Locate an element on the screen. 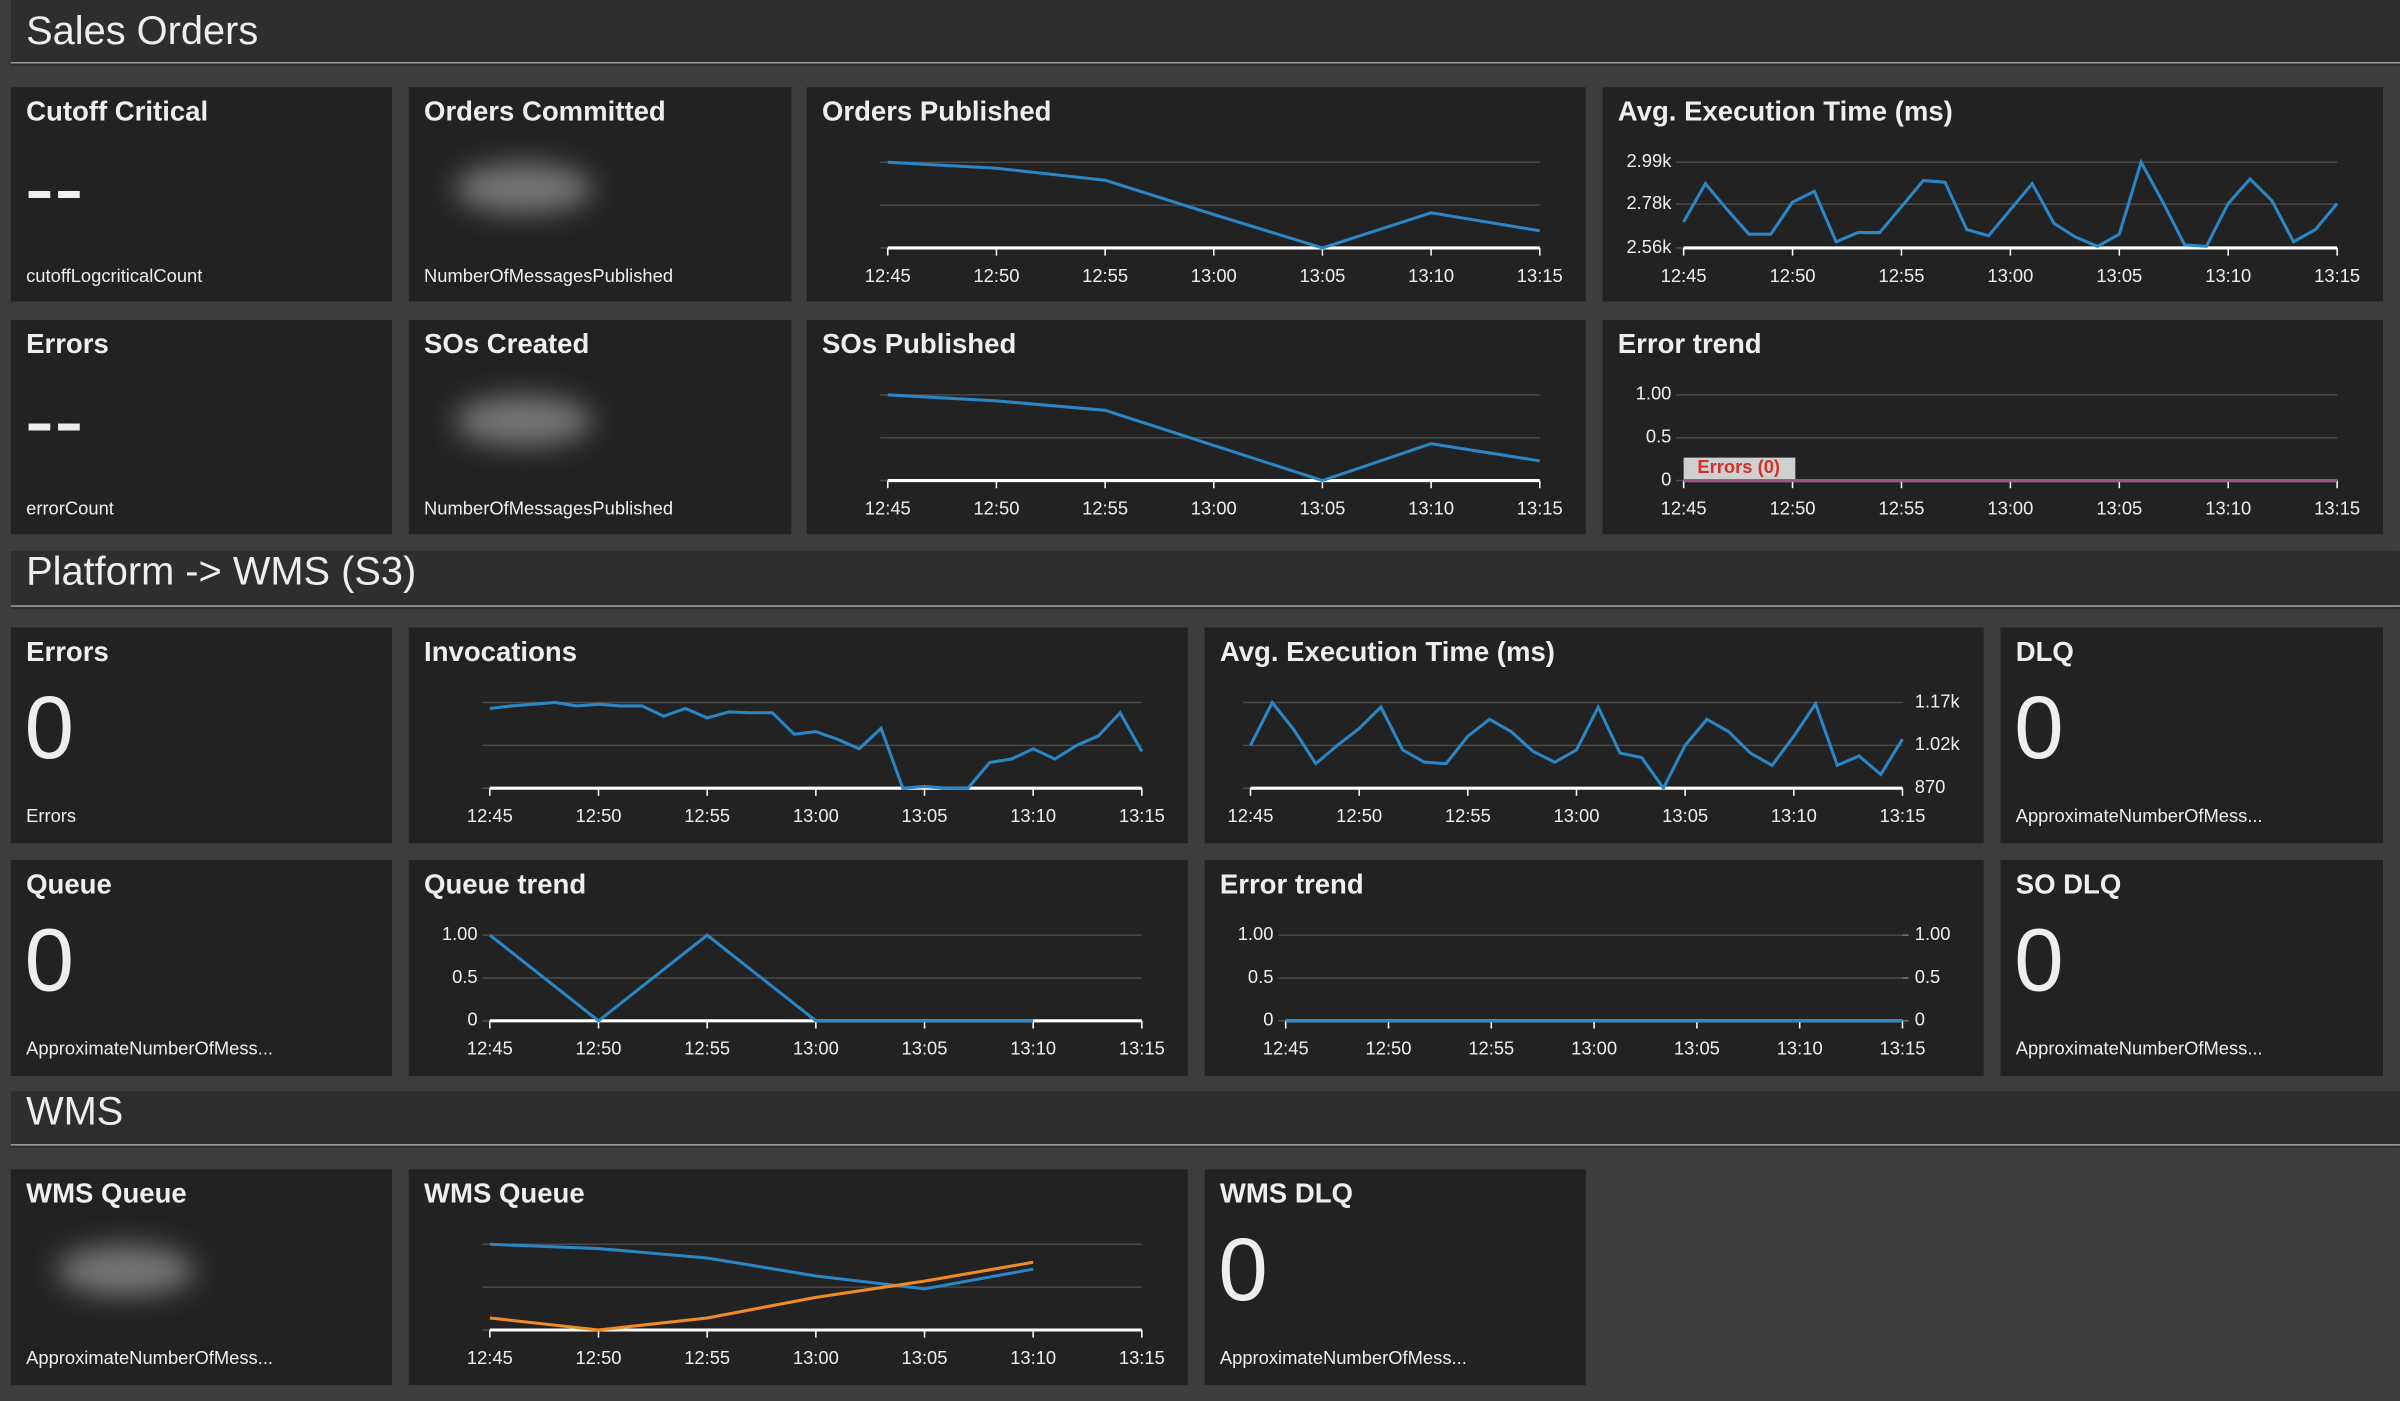 The height and width of the screenshot is (1401, 2400). y-tick-label: 2.99k is located at coordinates (1649, 160).